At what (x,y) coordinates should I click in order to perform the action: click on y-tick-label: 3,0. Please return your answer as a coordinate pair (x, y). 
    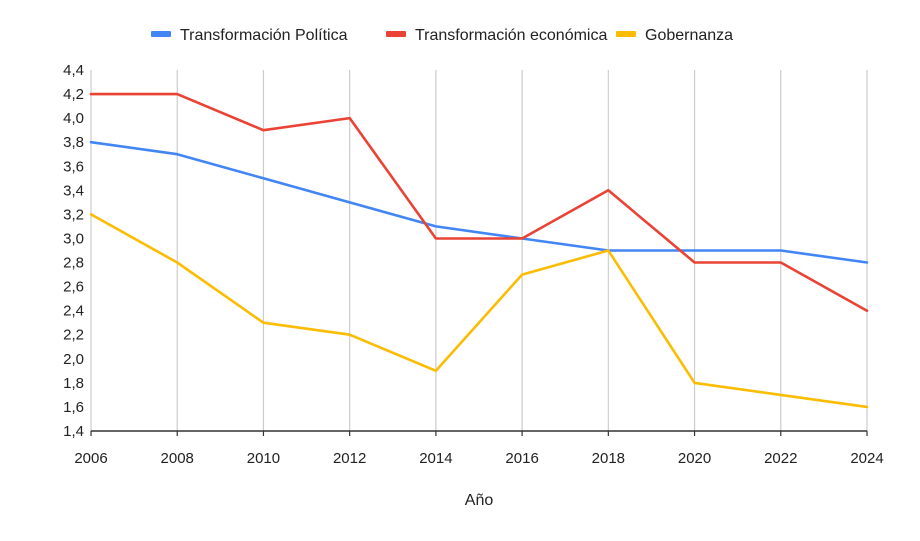
    Looking at the image, I should click on (73, 238).